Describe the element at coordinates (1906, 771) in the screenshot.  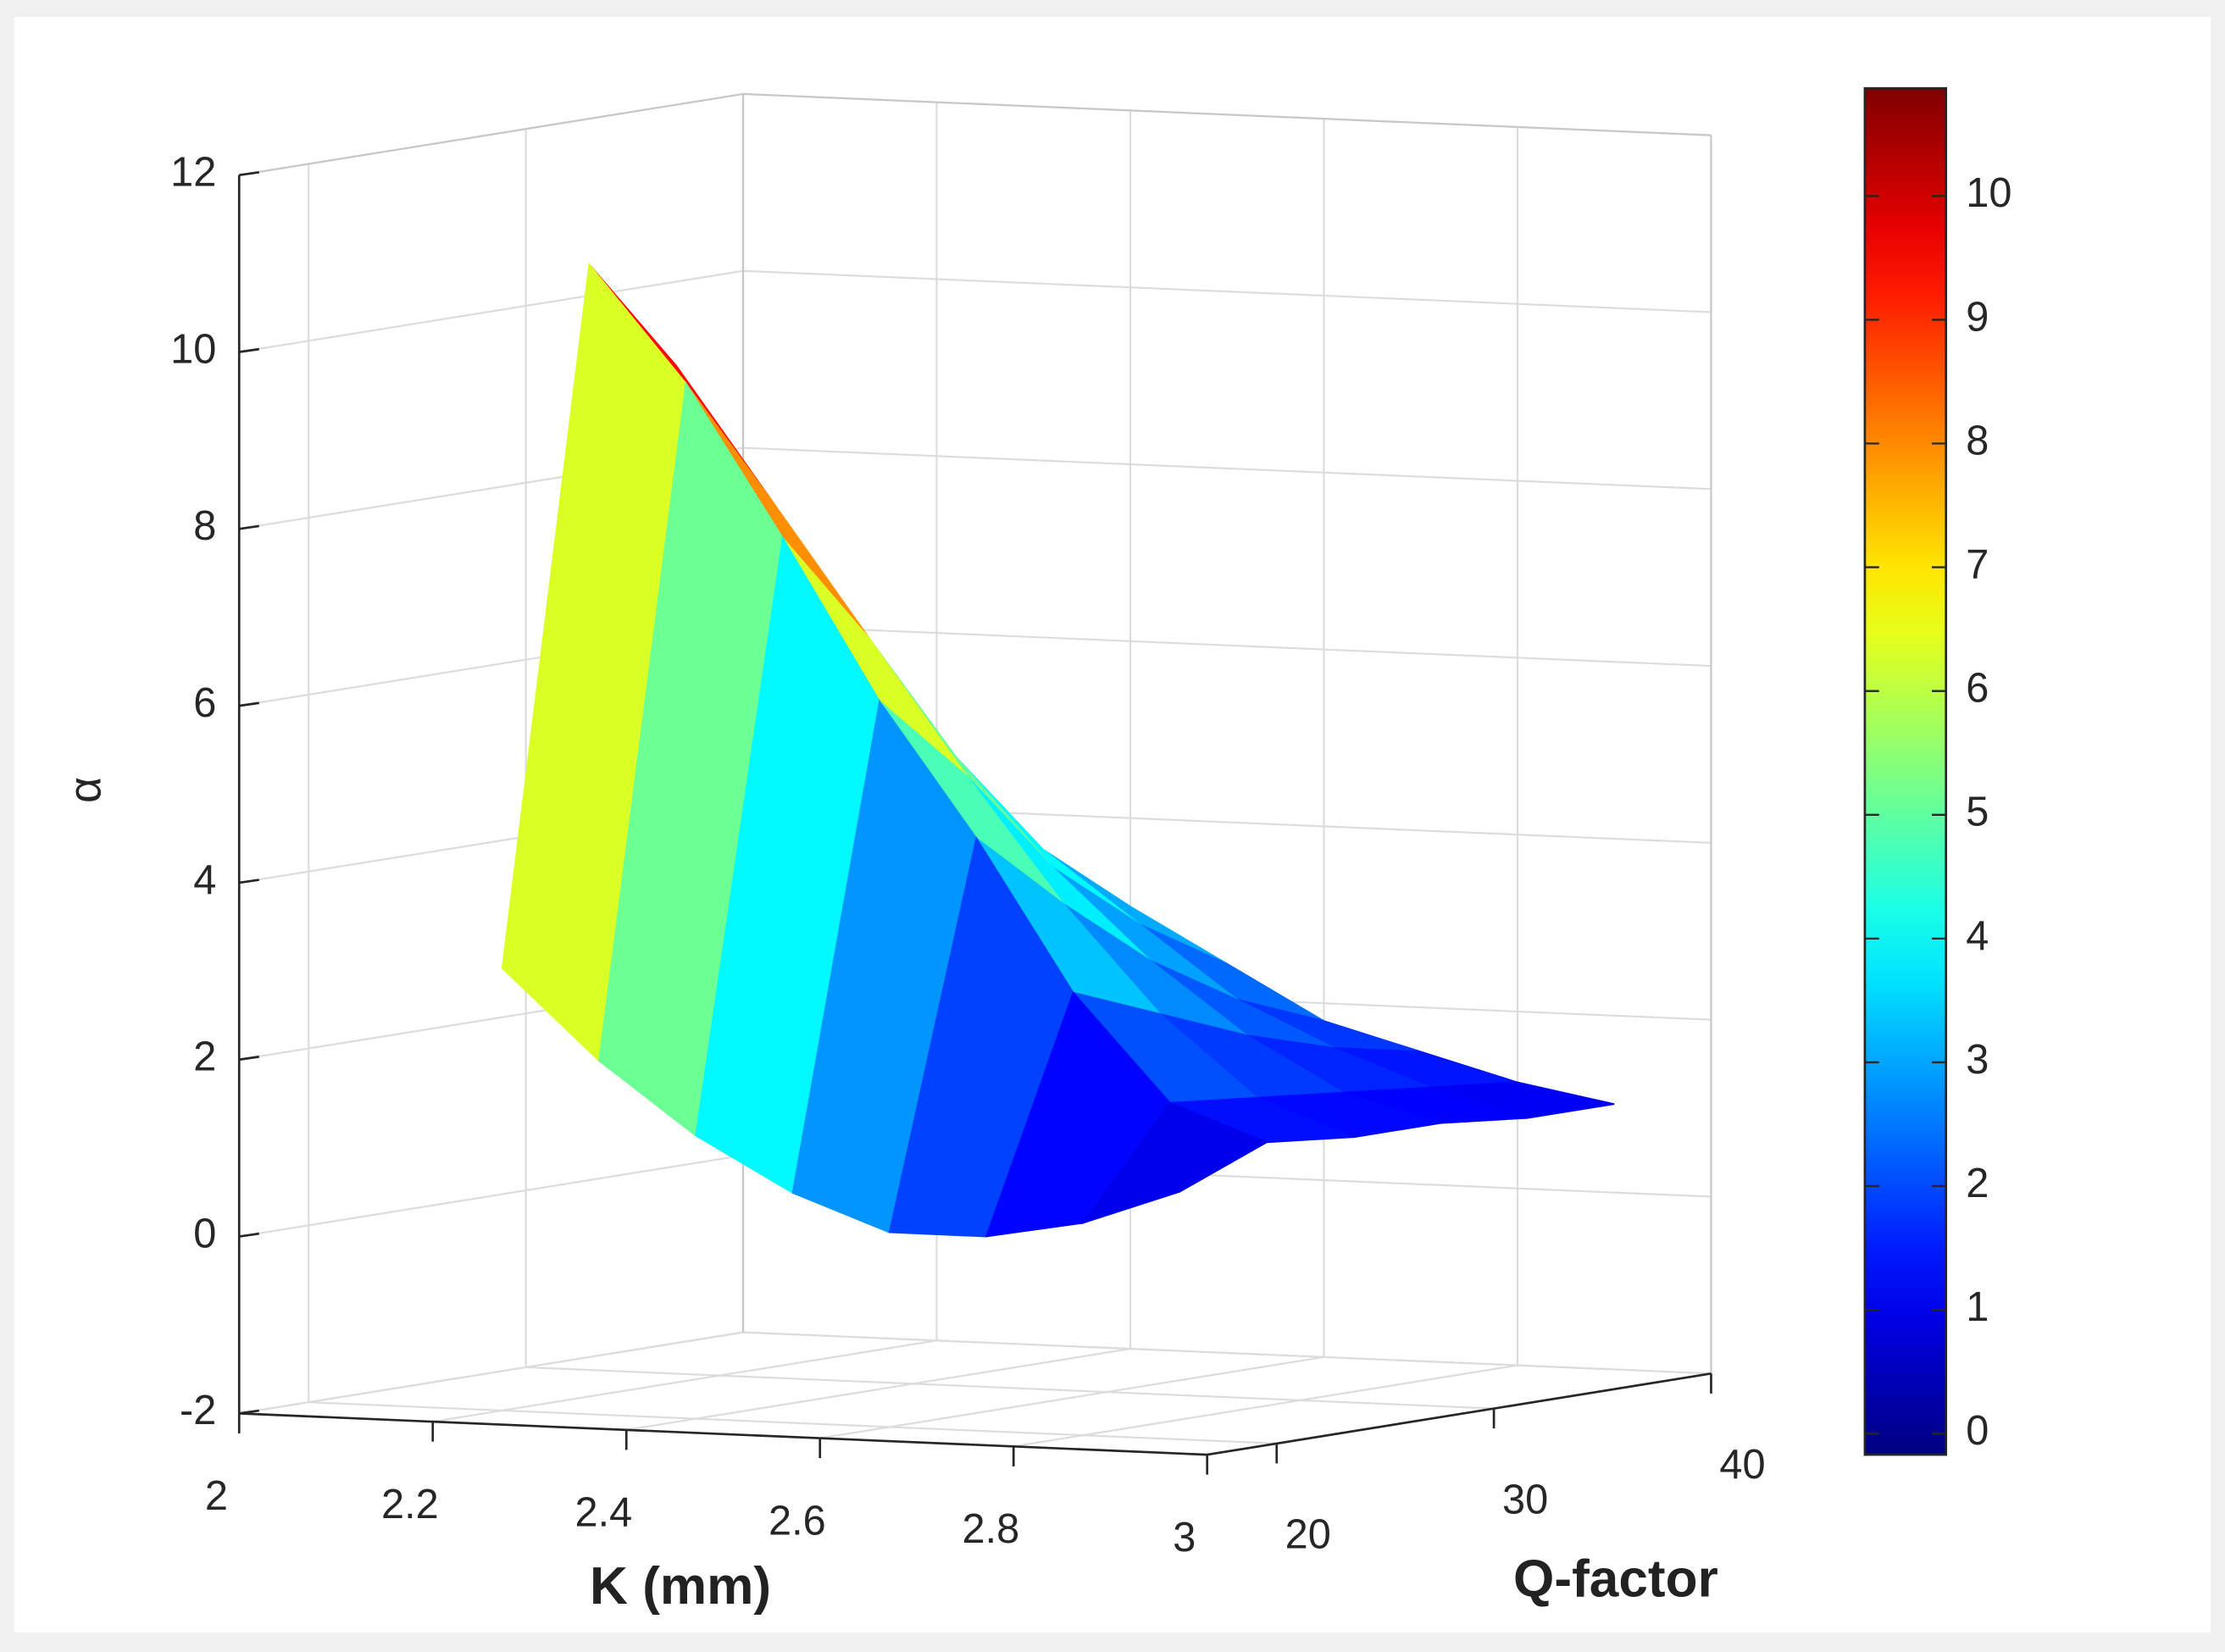
I see `colorbar` at that location.